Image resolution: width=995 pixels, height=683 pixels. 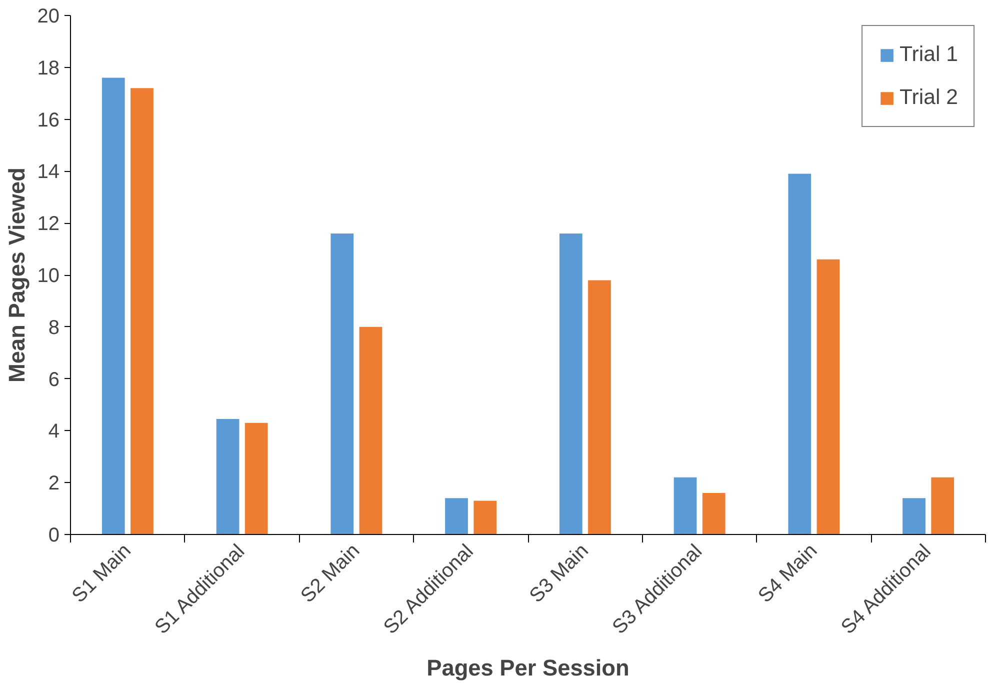 I want to click on y-tick-label: 14, so click(x=48, y=172).